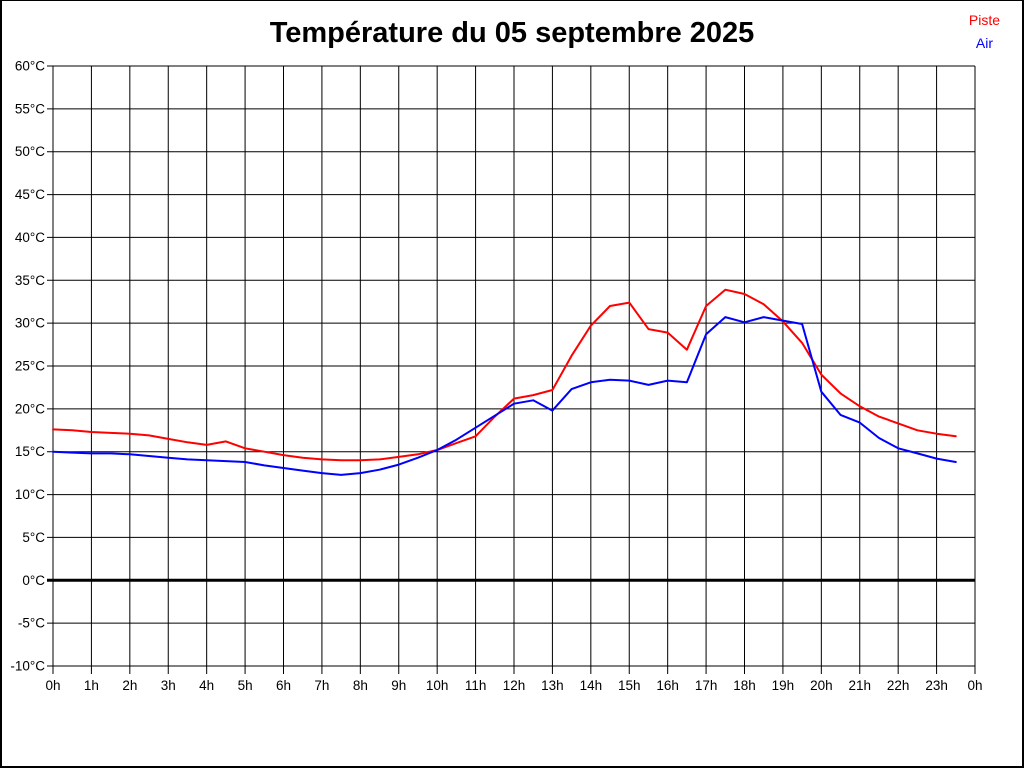  What do you see at coordinates (283, 685) in the screenshot?
I see `x-tick-label: 6h` at bounding box center [283, 685].